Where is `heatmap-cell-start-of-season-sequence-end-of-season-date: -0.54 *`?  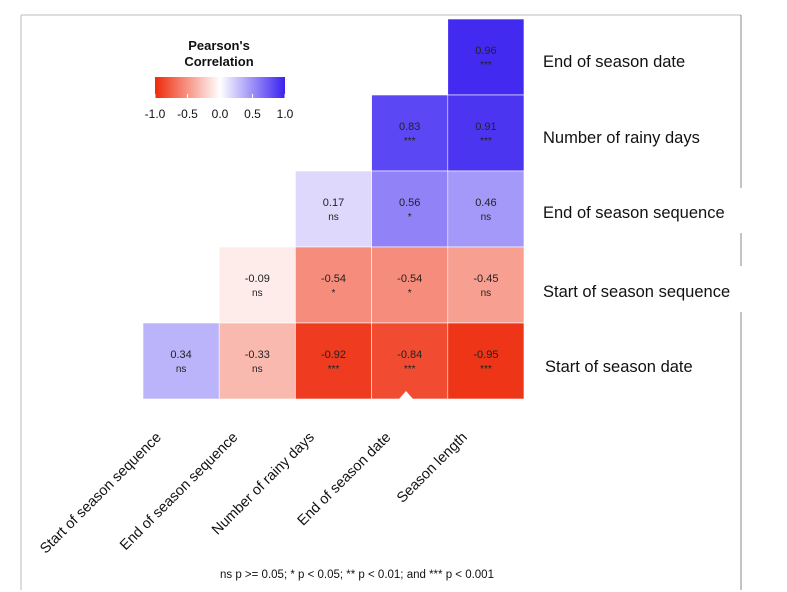 heatmap-cell-start-of-season-sequence-end-of-season-date: -0.54 * is located at coordinates (410, 285).